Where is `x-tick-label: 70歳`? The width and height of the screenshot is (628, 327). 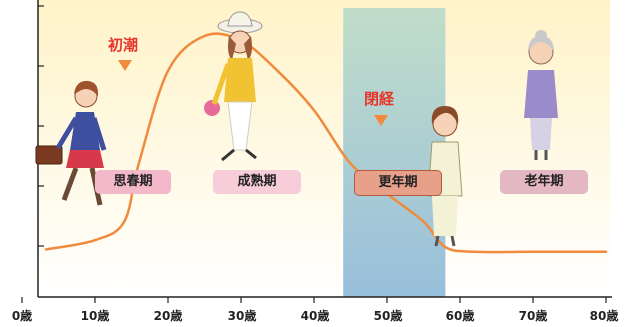 x-tick-label: 70歳 is located at coordinates (533, 316).